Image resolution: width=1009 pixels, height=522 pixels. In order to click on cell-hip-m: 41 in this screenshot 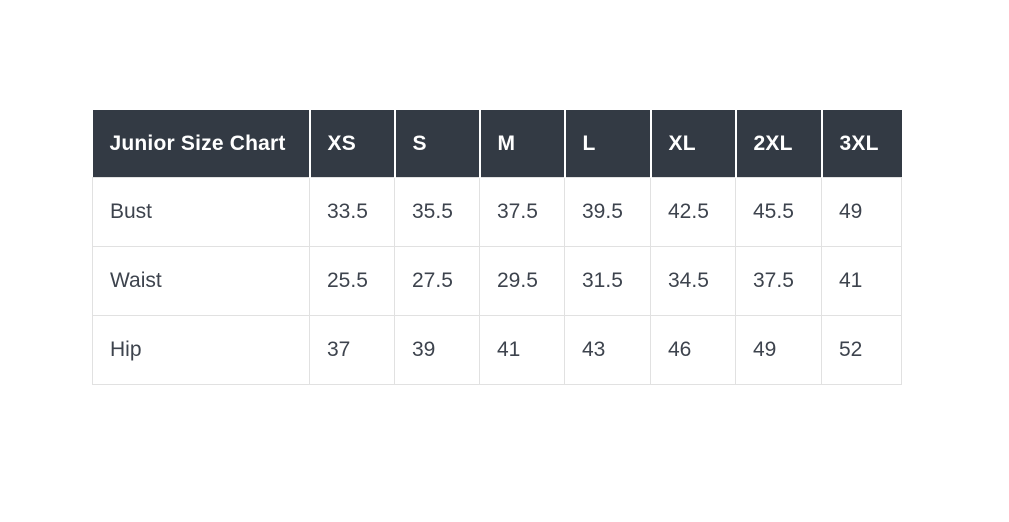, I will do `click(522, 350)`.